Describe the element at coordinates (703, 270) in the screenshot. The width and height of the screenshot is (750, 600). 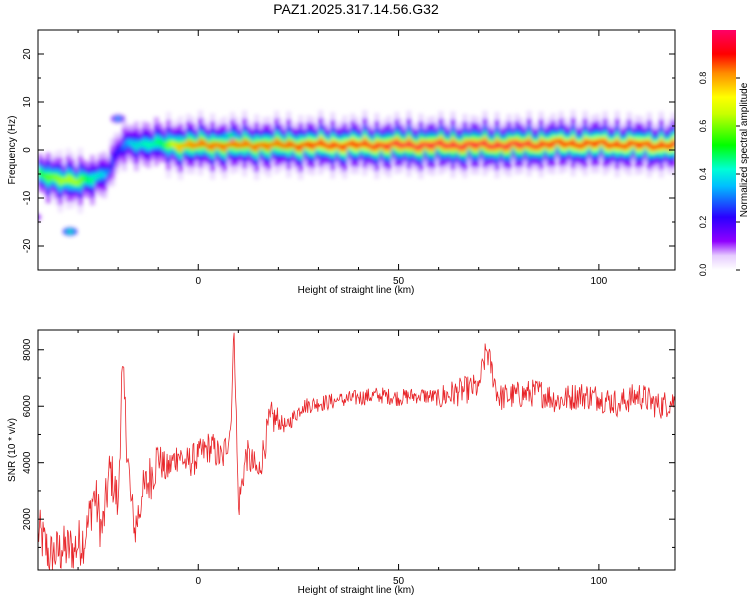
I see `colorbar-tick-label: 0.0` at that location.